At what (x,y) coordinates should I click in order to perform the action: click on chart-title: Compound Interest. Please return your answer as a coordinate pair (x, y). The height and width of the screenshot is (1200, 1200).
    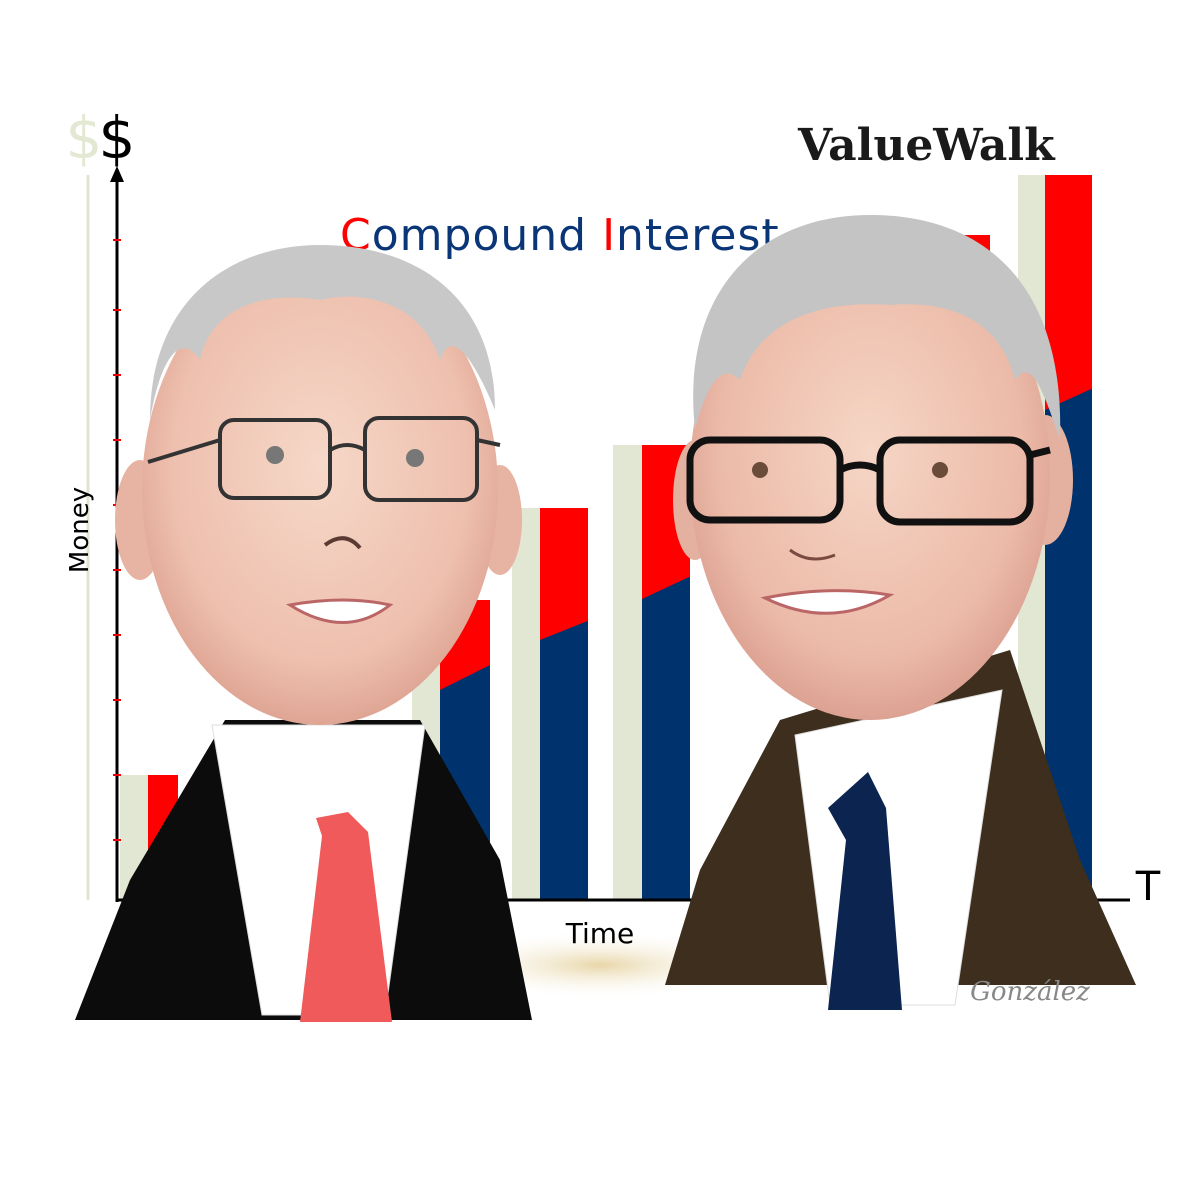
    Looking at the image, I should click on (560, 235).